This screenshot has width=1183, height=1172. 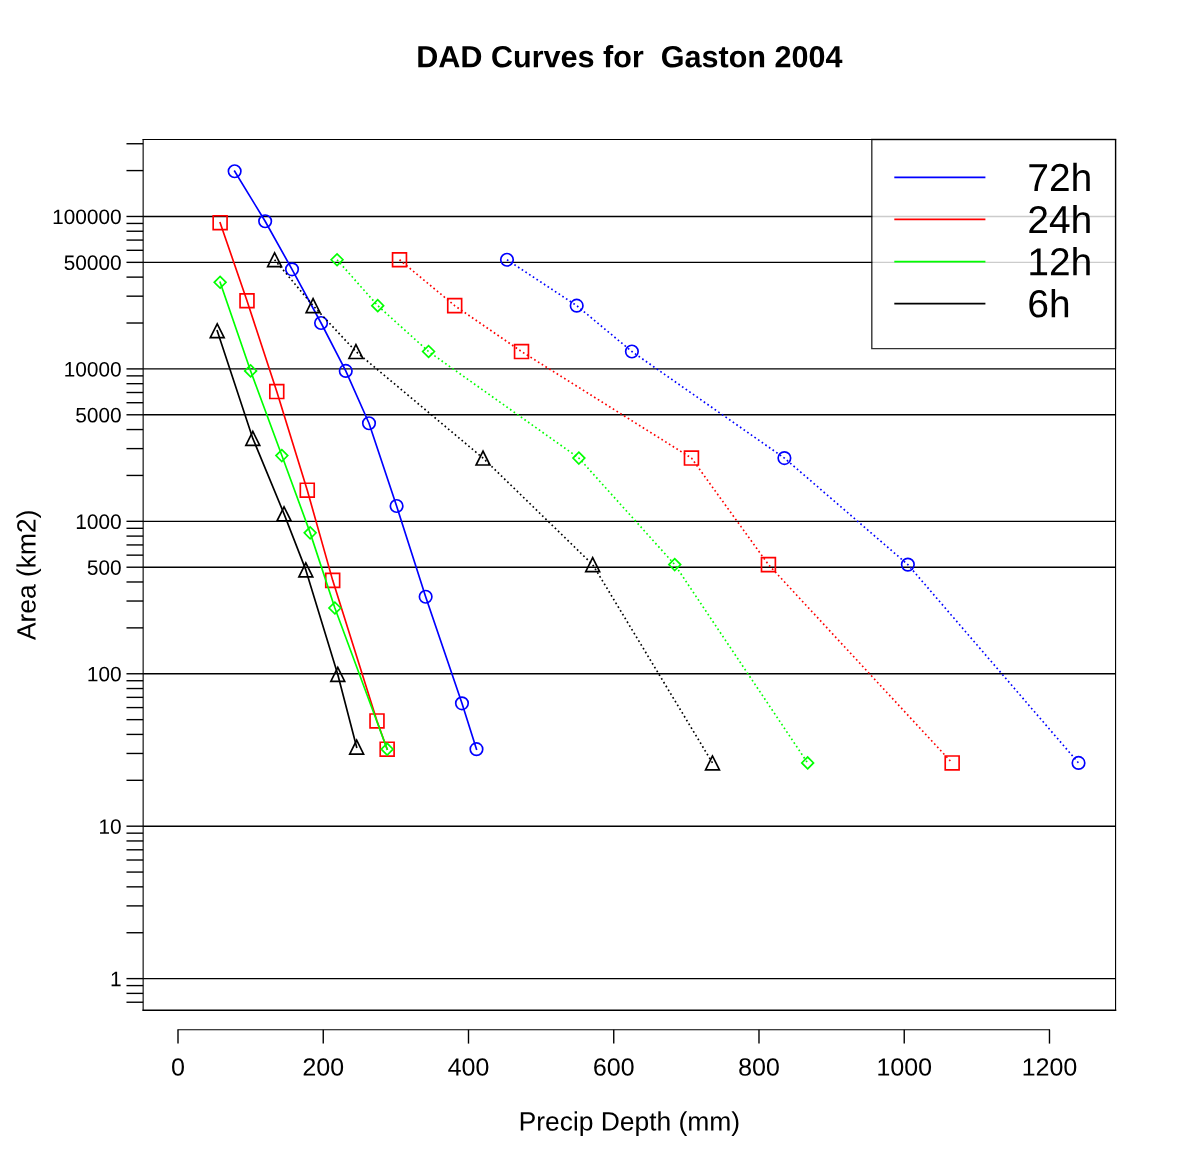 I want to click on legend-label: 6h, so click(x=1049, y=303).